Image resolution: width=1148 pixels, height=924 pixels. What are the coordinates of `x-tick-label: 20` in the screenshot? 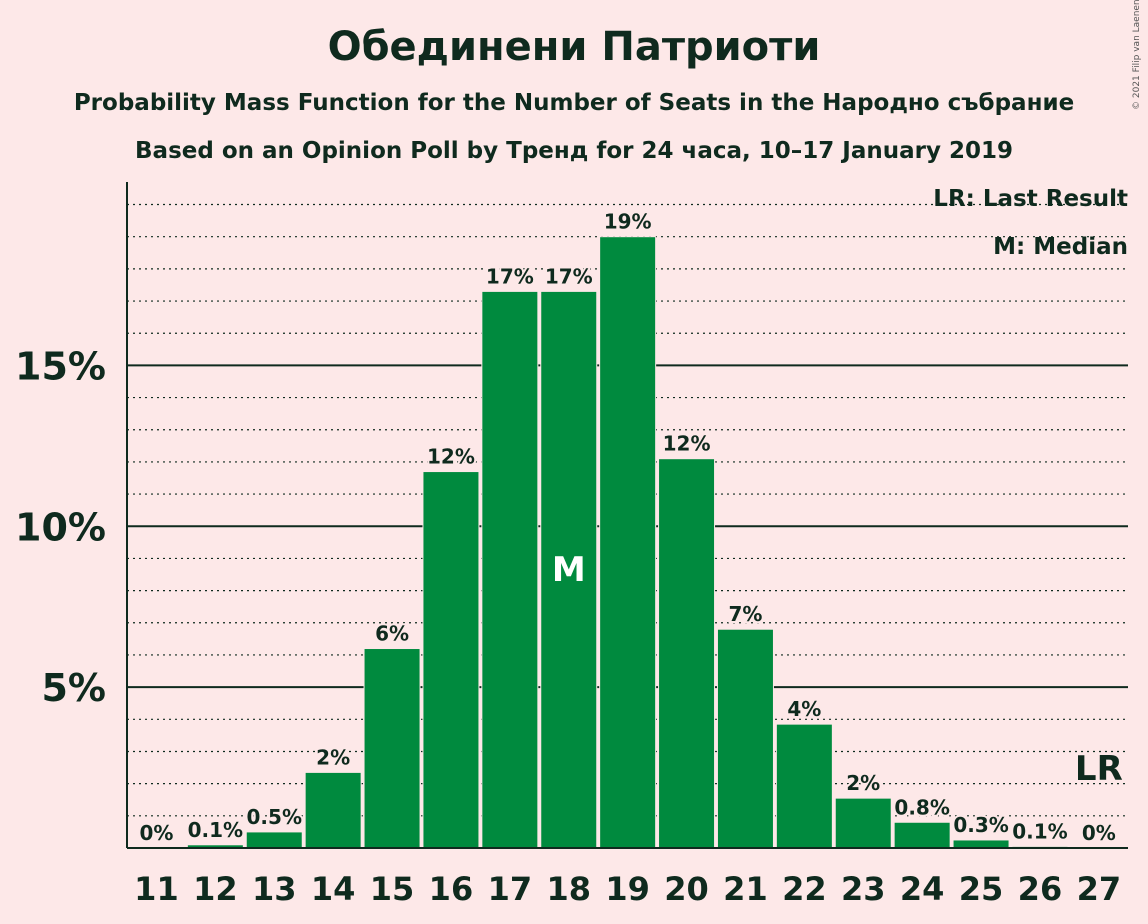 It's located at (686, 889).